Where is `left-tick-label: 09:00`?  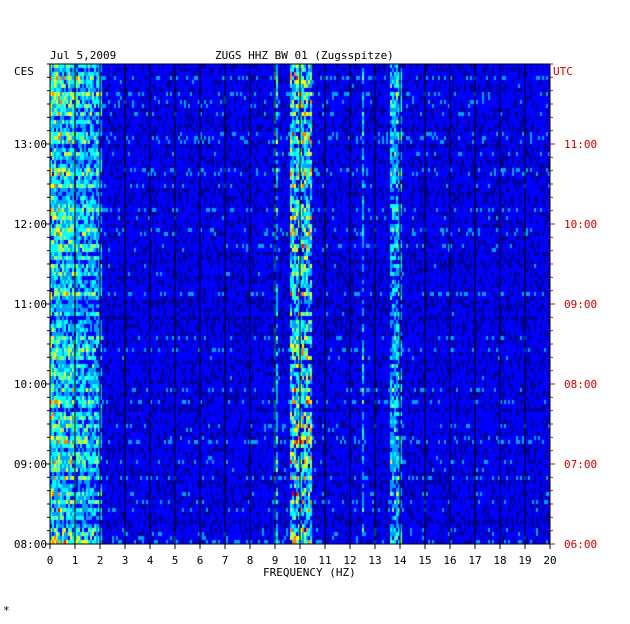 left-tick-label: 09:00 is located at coordinates (30, 464).